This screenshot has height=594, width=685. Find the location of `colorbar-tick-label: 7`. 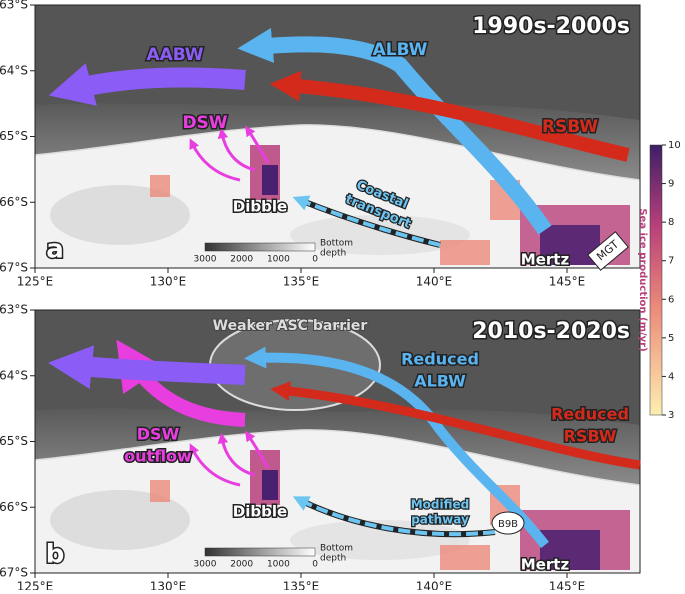

colorbar-tick-label: 7 is located at coordinates (671, 261).